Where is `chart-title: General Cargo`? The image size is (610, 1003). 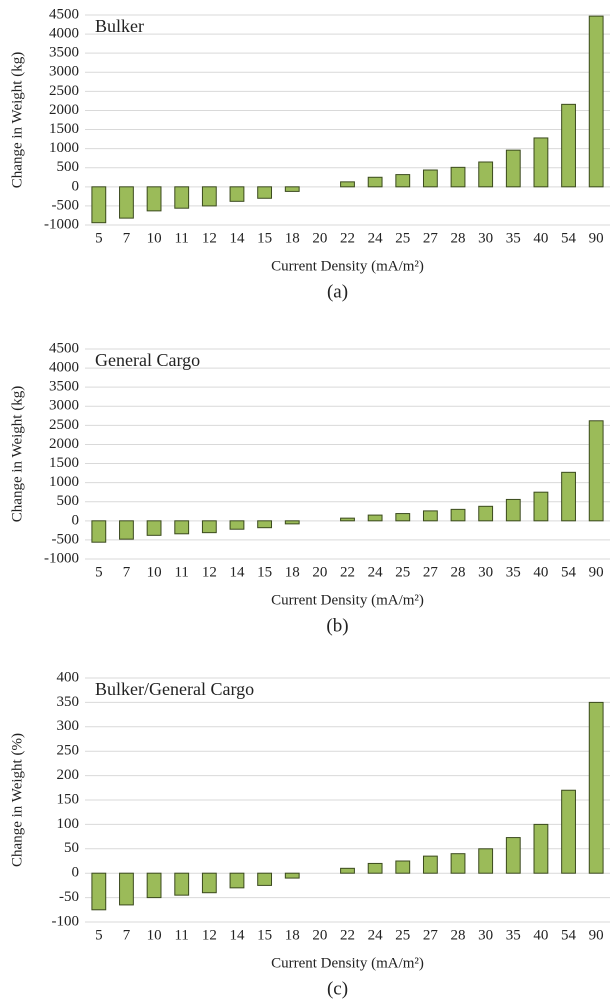 chart-title: General Cargo is located at coordinates (147, 360).